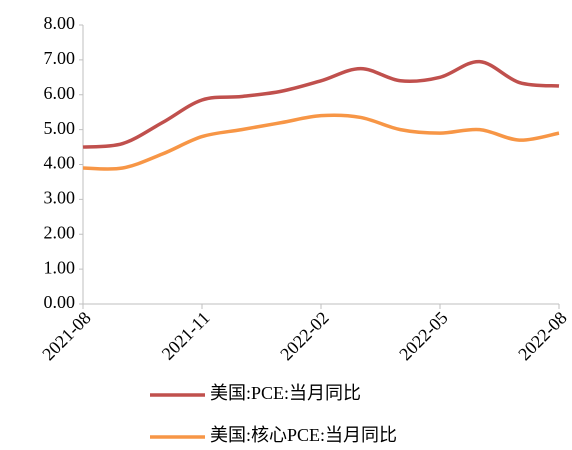 This screenshot has height=450, width=572. What do you see at coordinates (60, 163) in the screenshot?
I see `y-tick-label: 4.00` at bounding box center [60, 163].